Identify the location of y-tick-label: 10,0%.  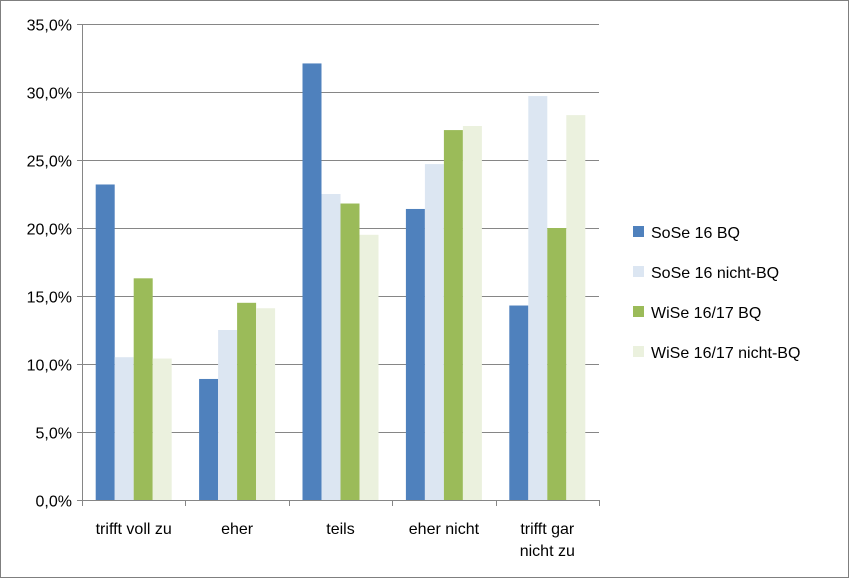
(49, 366).